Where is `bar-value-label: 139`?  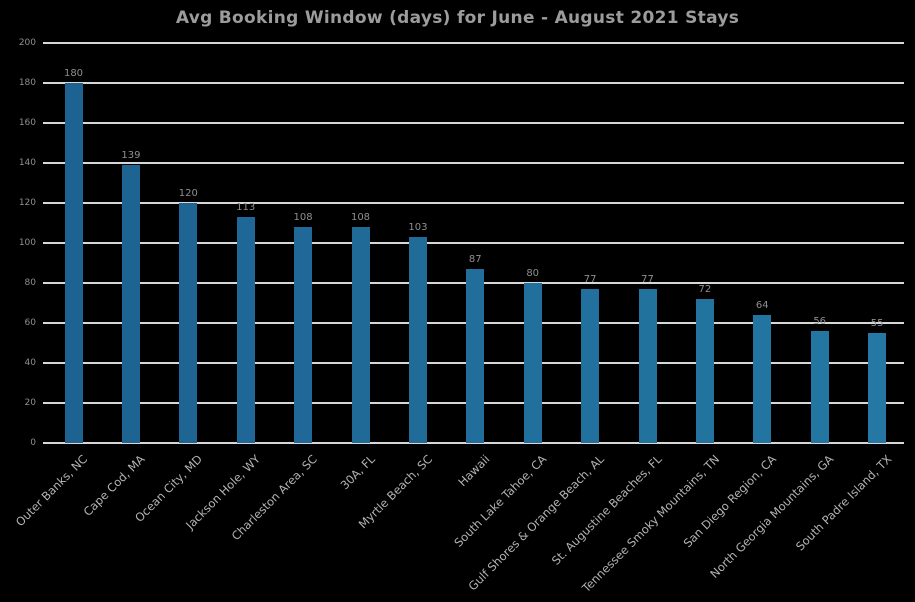 bar-value-label: 139 is located at coordinates (131, 155).